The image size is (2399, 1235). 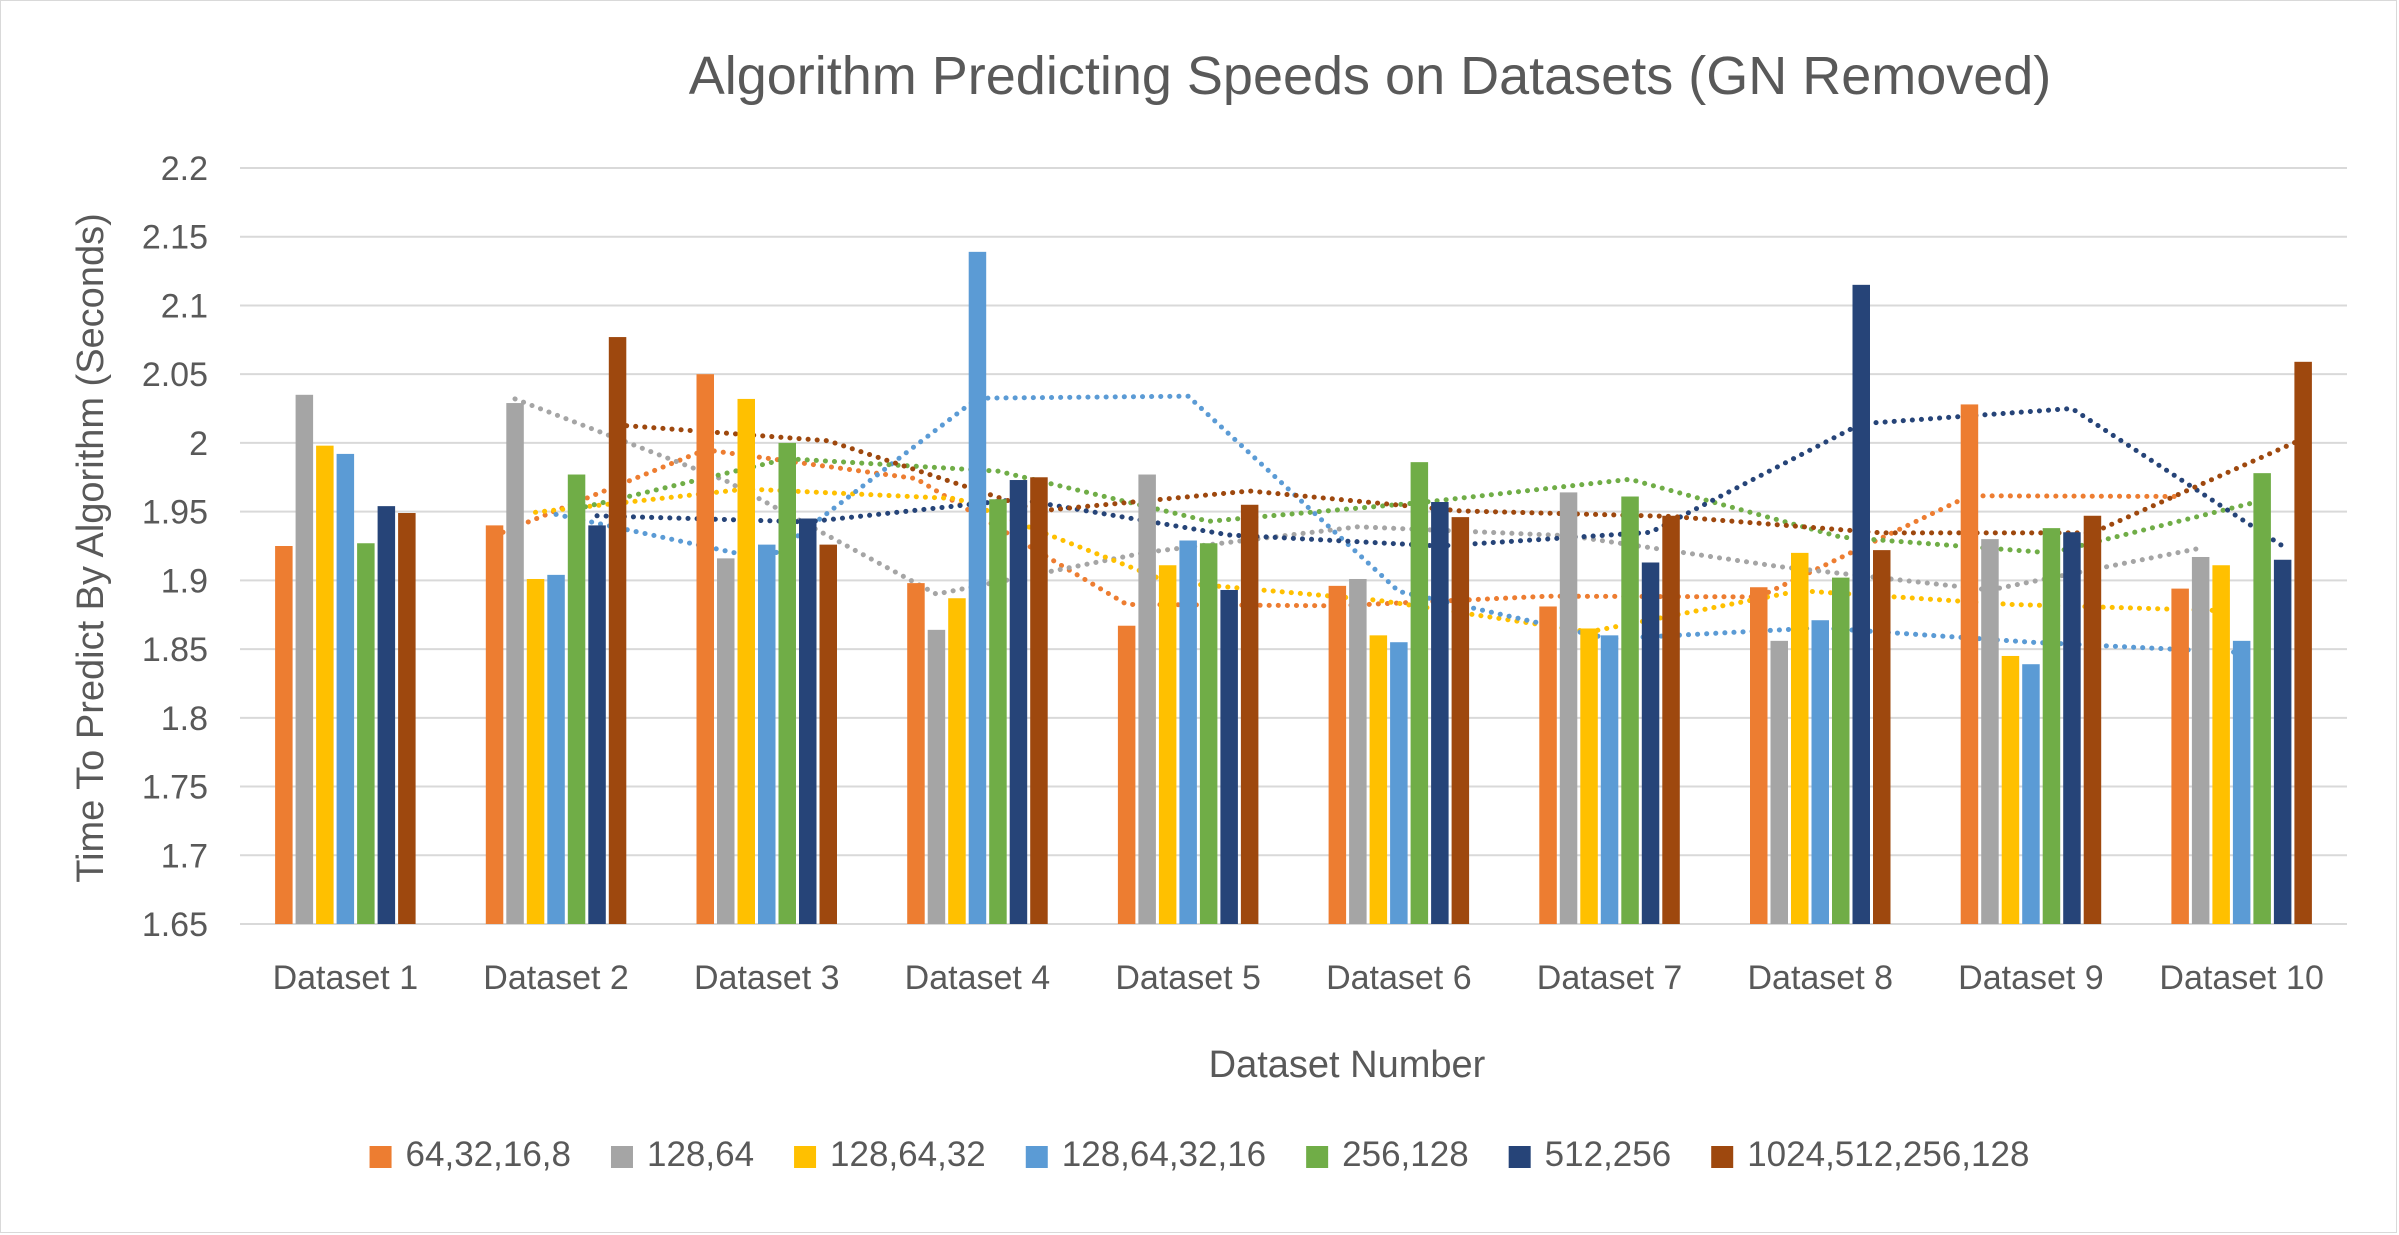 I want to click on x-tick-label: Dataset 9, so click(x=2031, y=978).